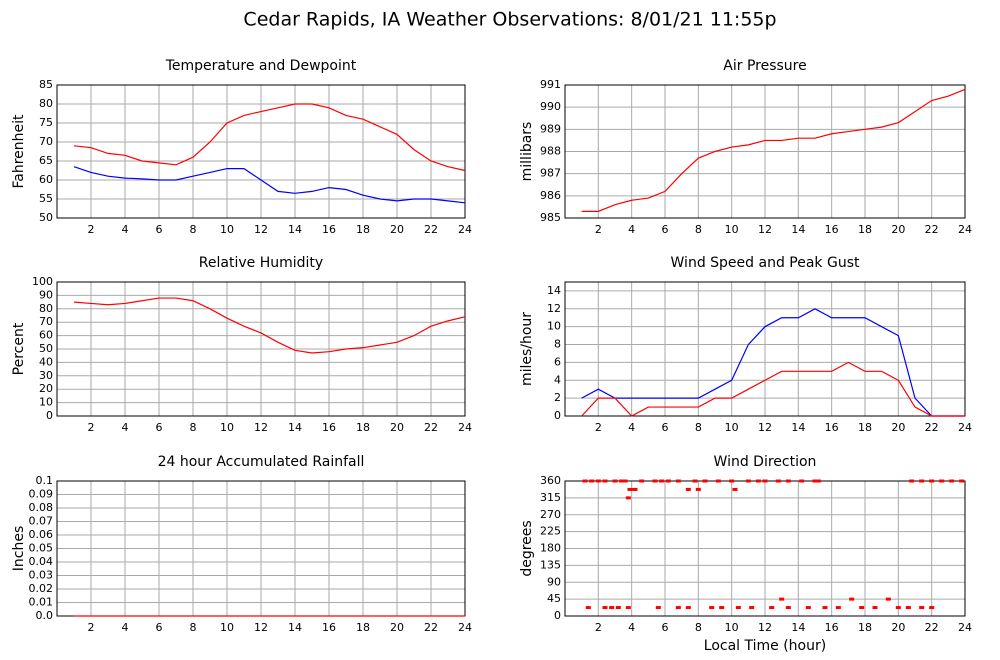 The height and width of the screenshot is (660, 1000). What do you see at coordinates (527, 548) in the screenshot?
I see `y-axis-label: degrees` at bounding box center [527, 548].